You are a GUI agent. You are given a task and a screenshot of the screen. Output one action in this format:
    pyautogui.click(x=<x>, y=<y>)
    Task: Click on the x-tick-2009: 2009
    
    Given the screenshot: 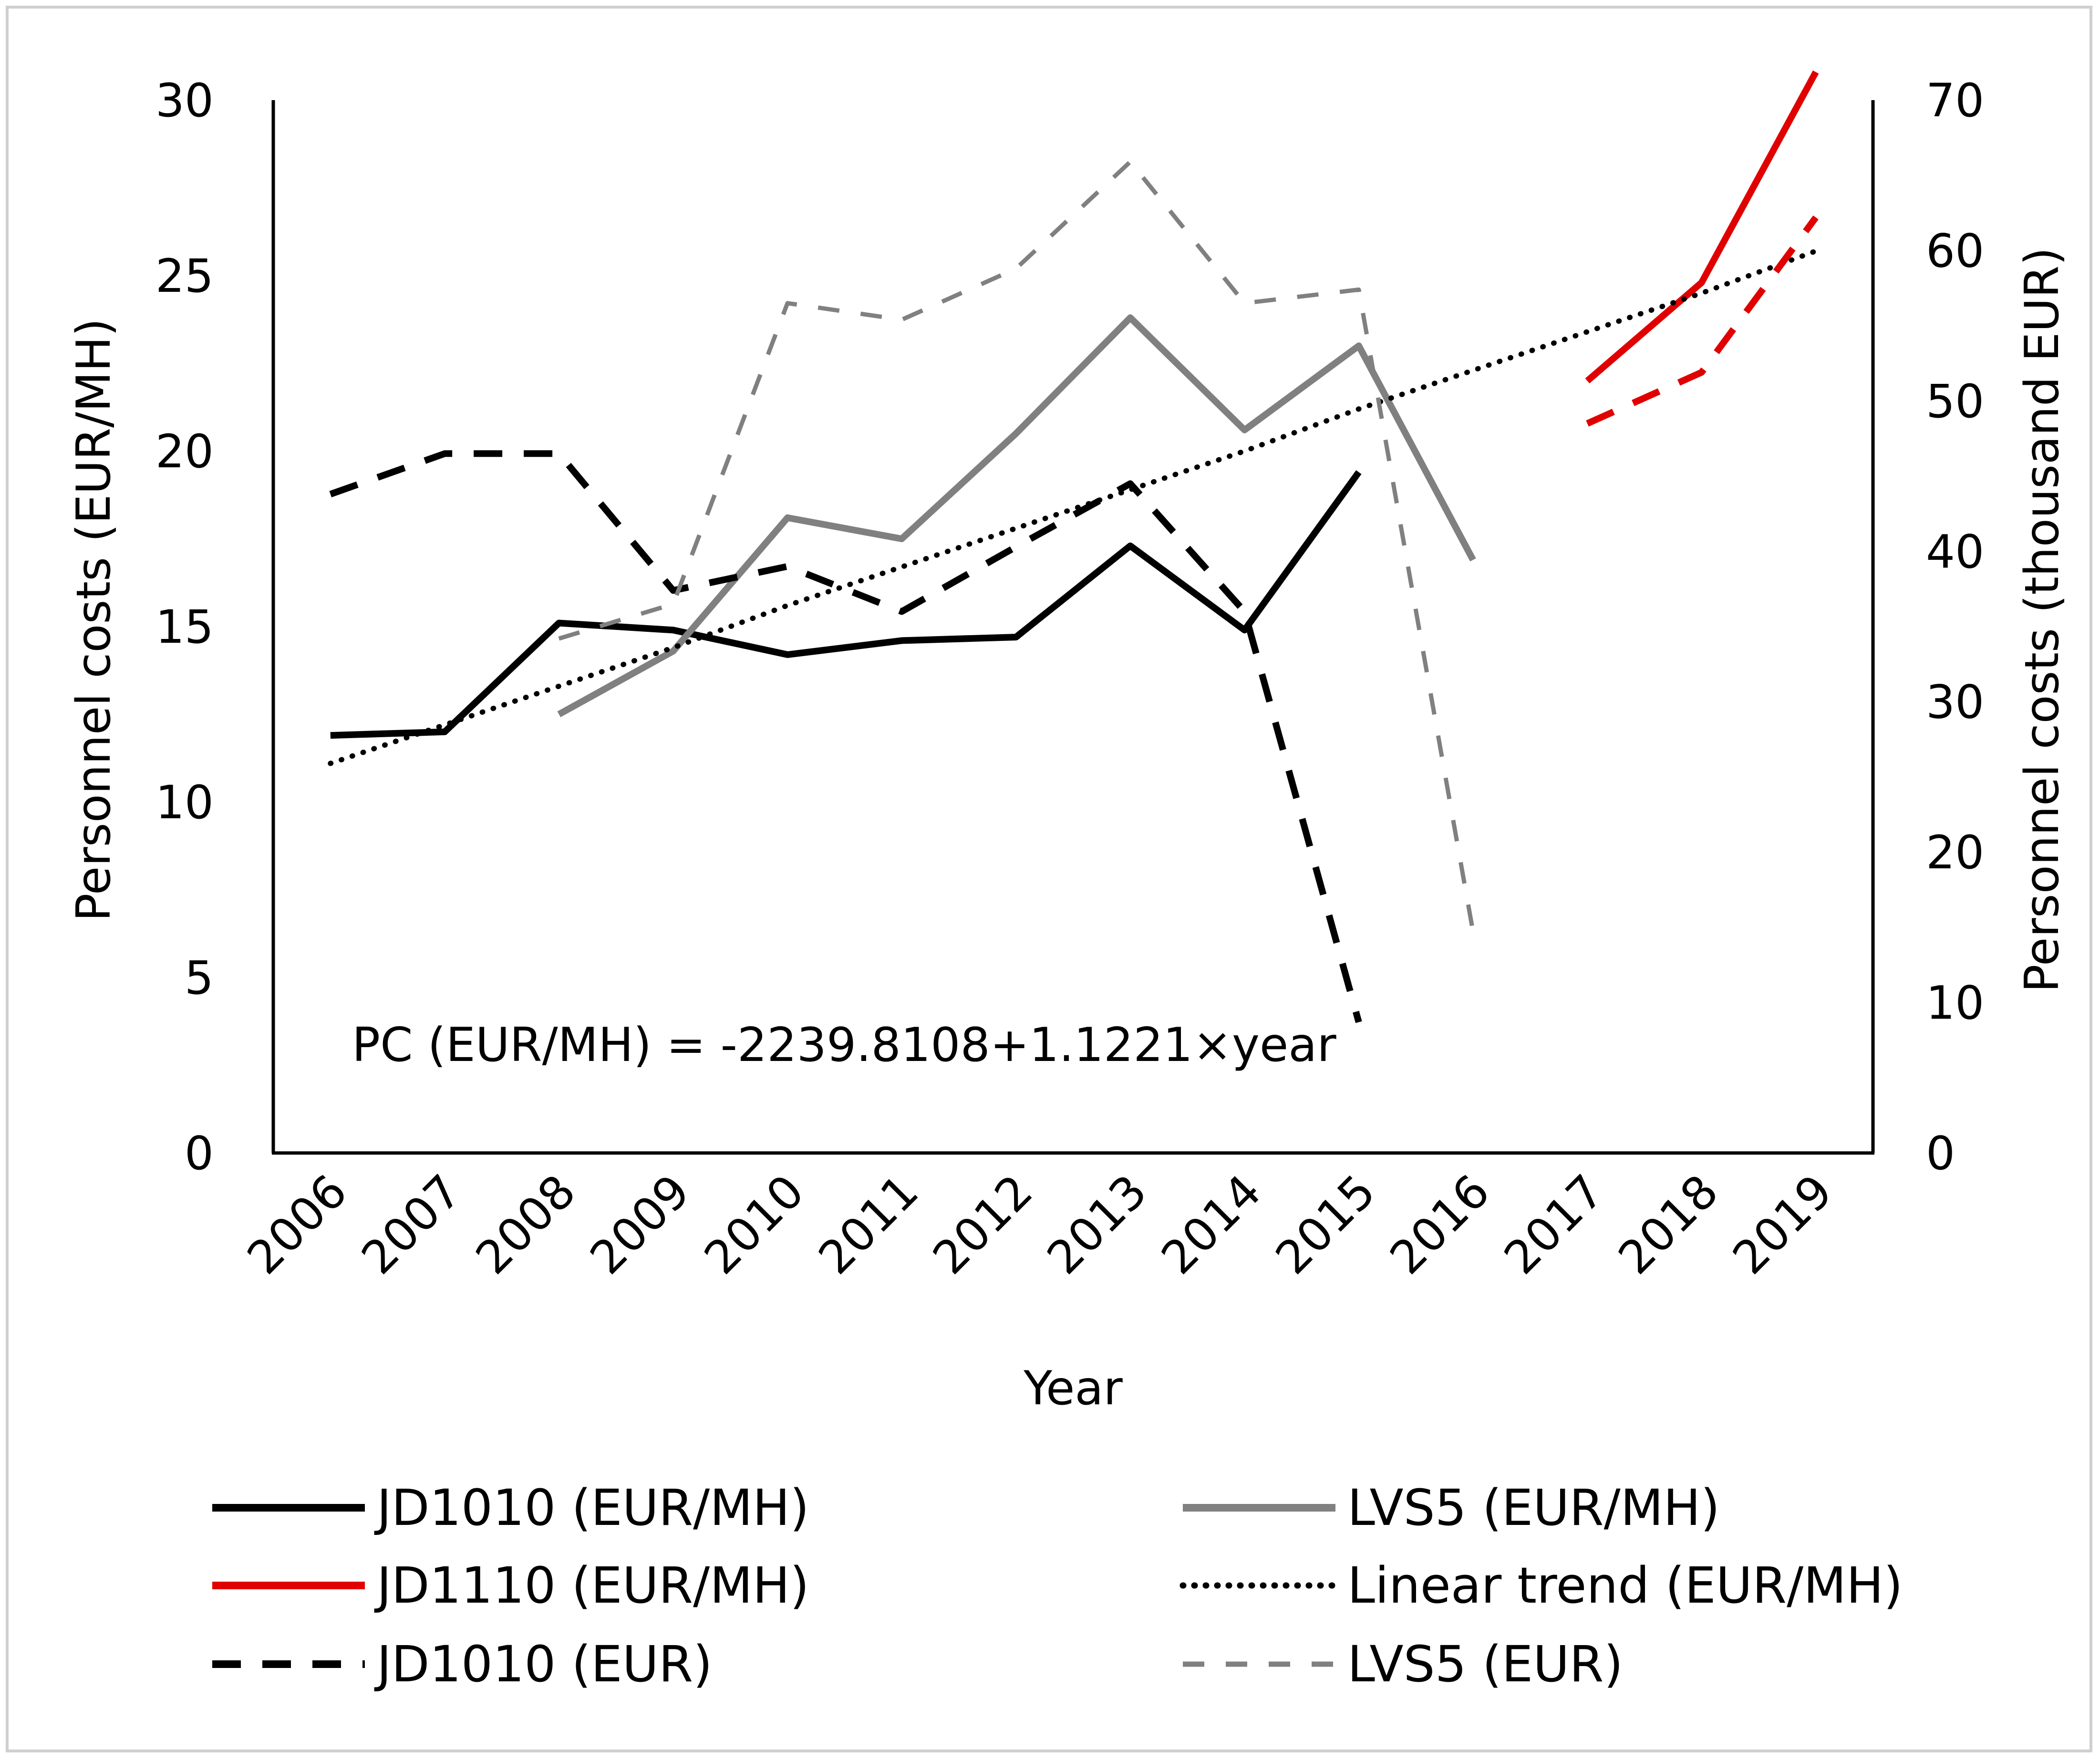 What is the action you would take?
    pyautogui.click(x=640, y=1224)
    